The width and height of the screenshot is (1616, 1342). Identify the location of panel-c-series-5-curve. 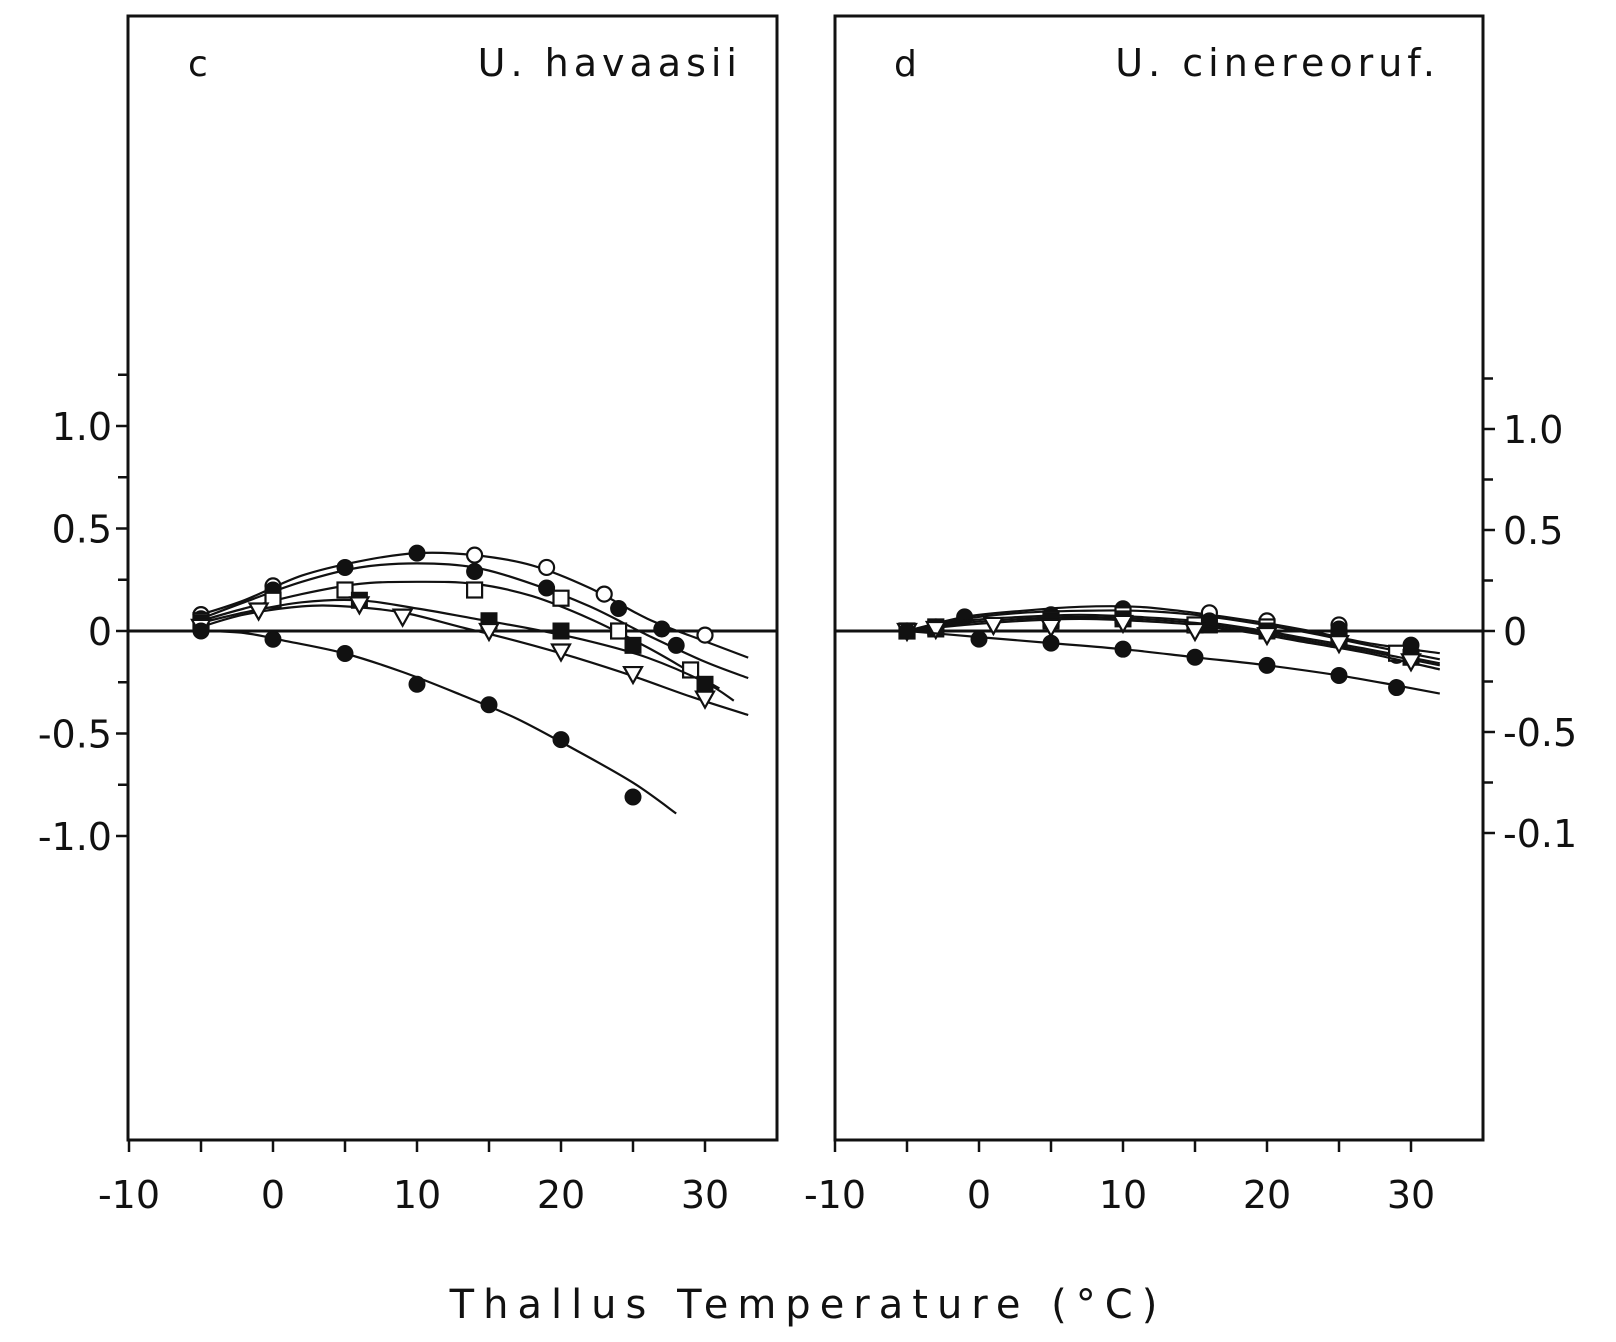
(474, 660).